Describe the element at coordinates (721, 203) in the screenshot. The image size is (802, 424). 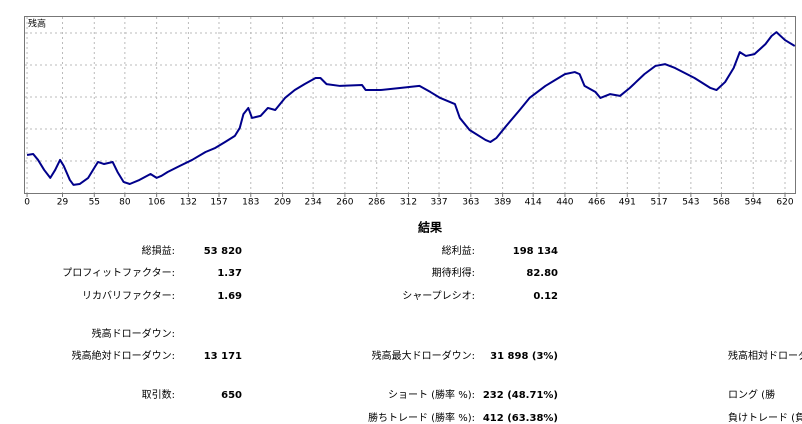
I see `x-tick-label: 568` at that location.